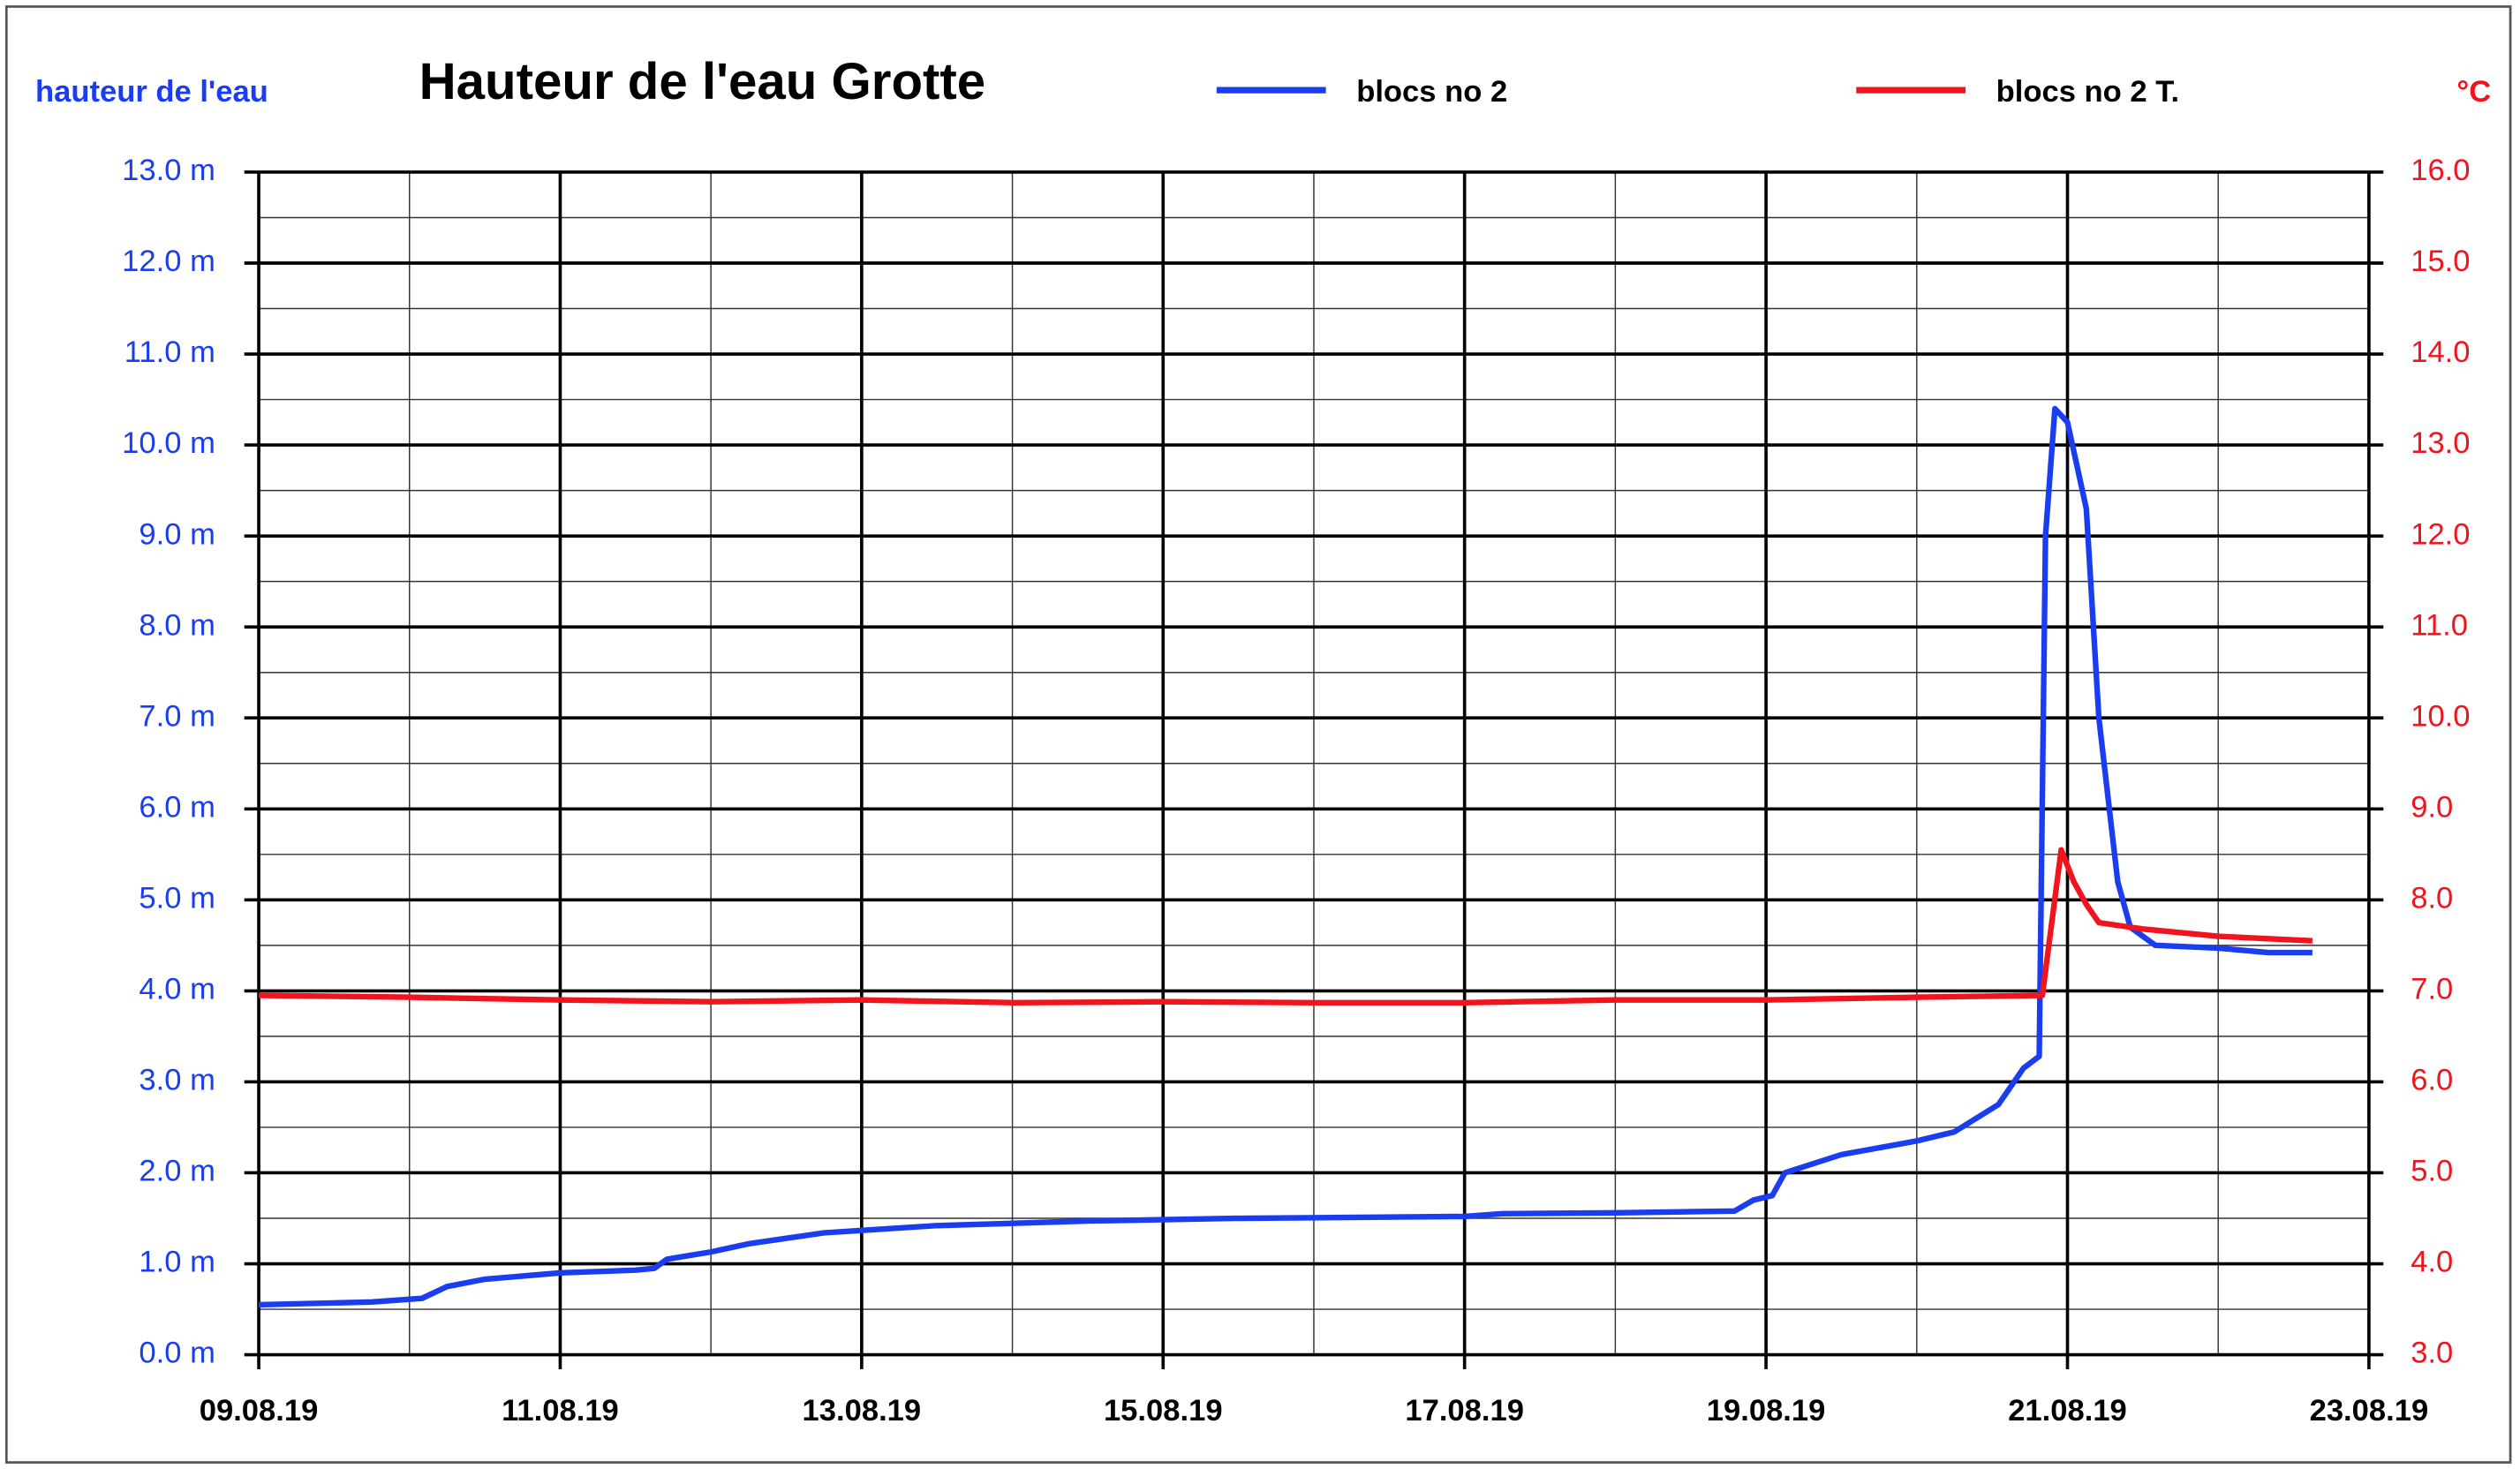 Image resolution: width=2520 pixels, height=1469 pixels. I want to click on y-tick-label: 7.0 m, so click(177, 716).